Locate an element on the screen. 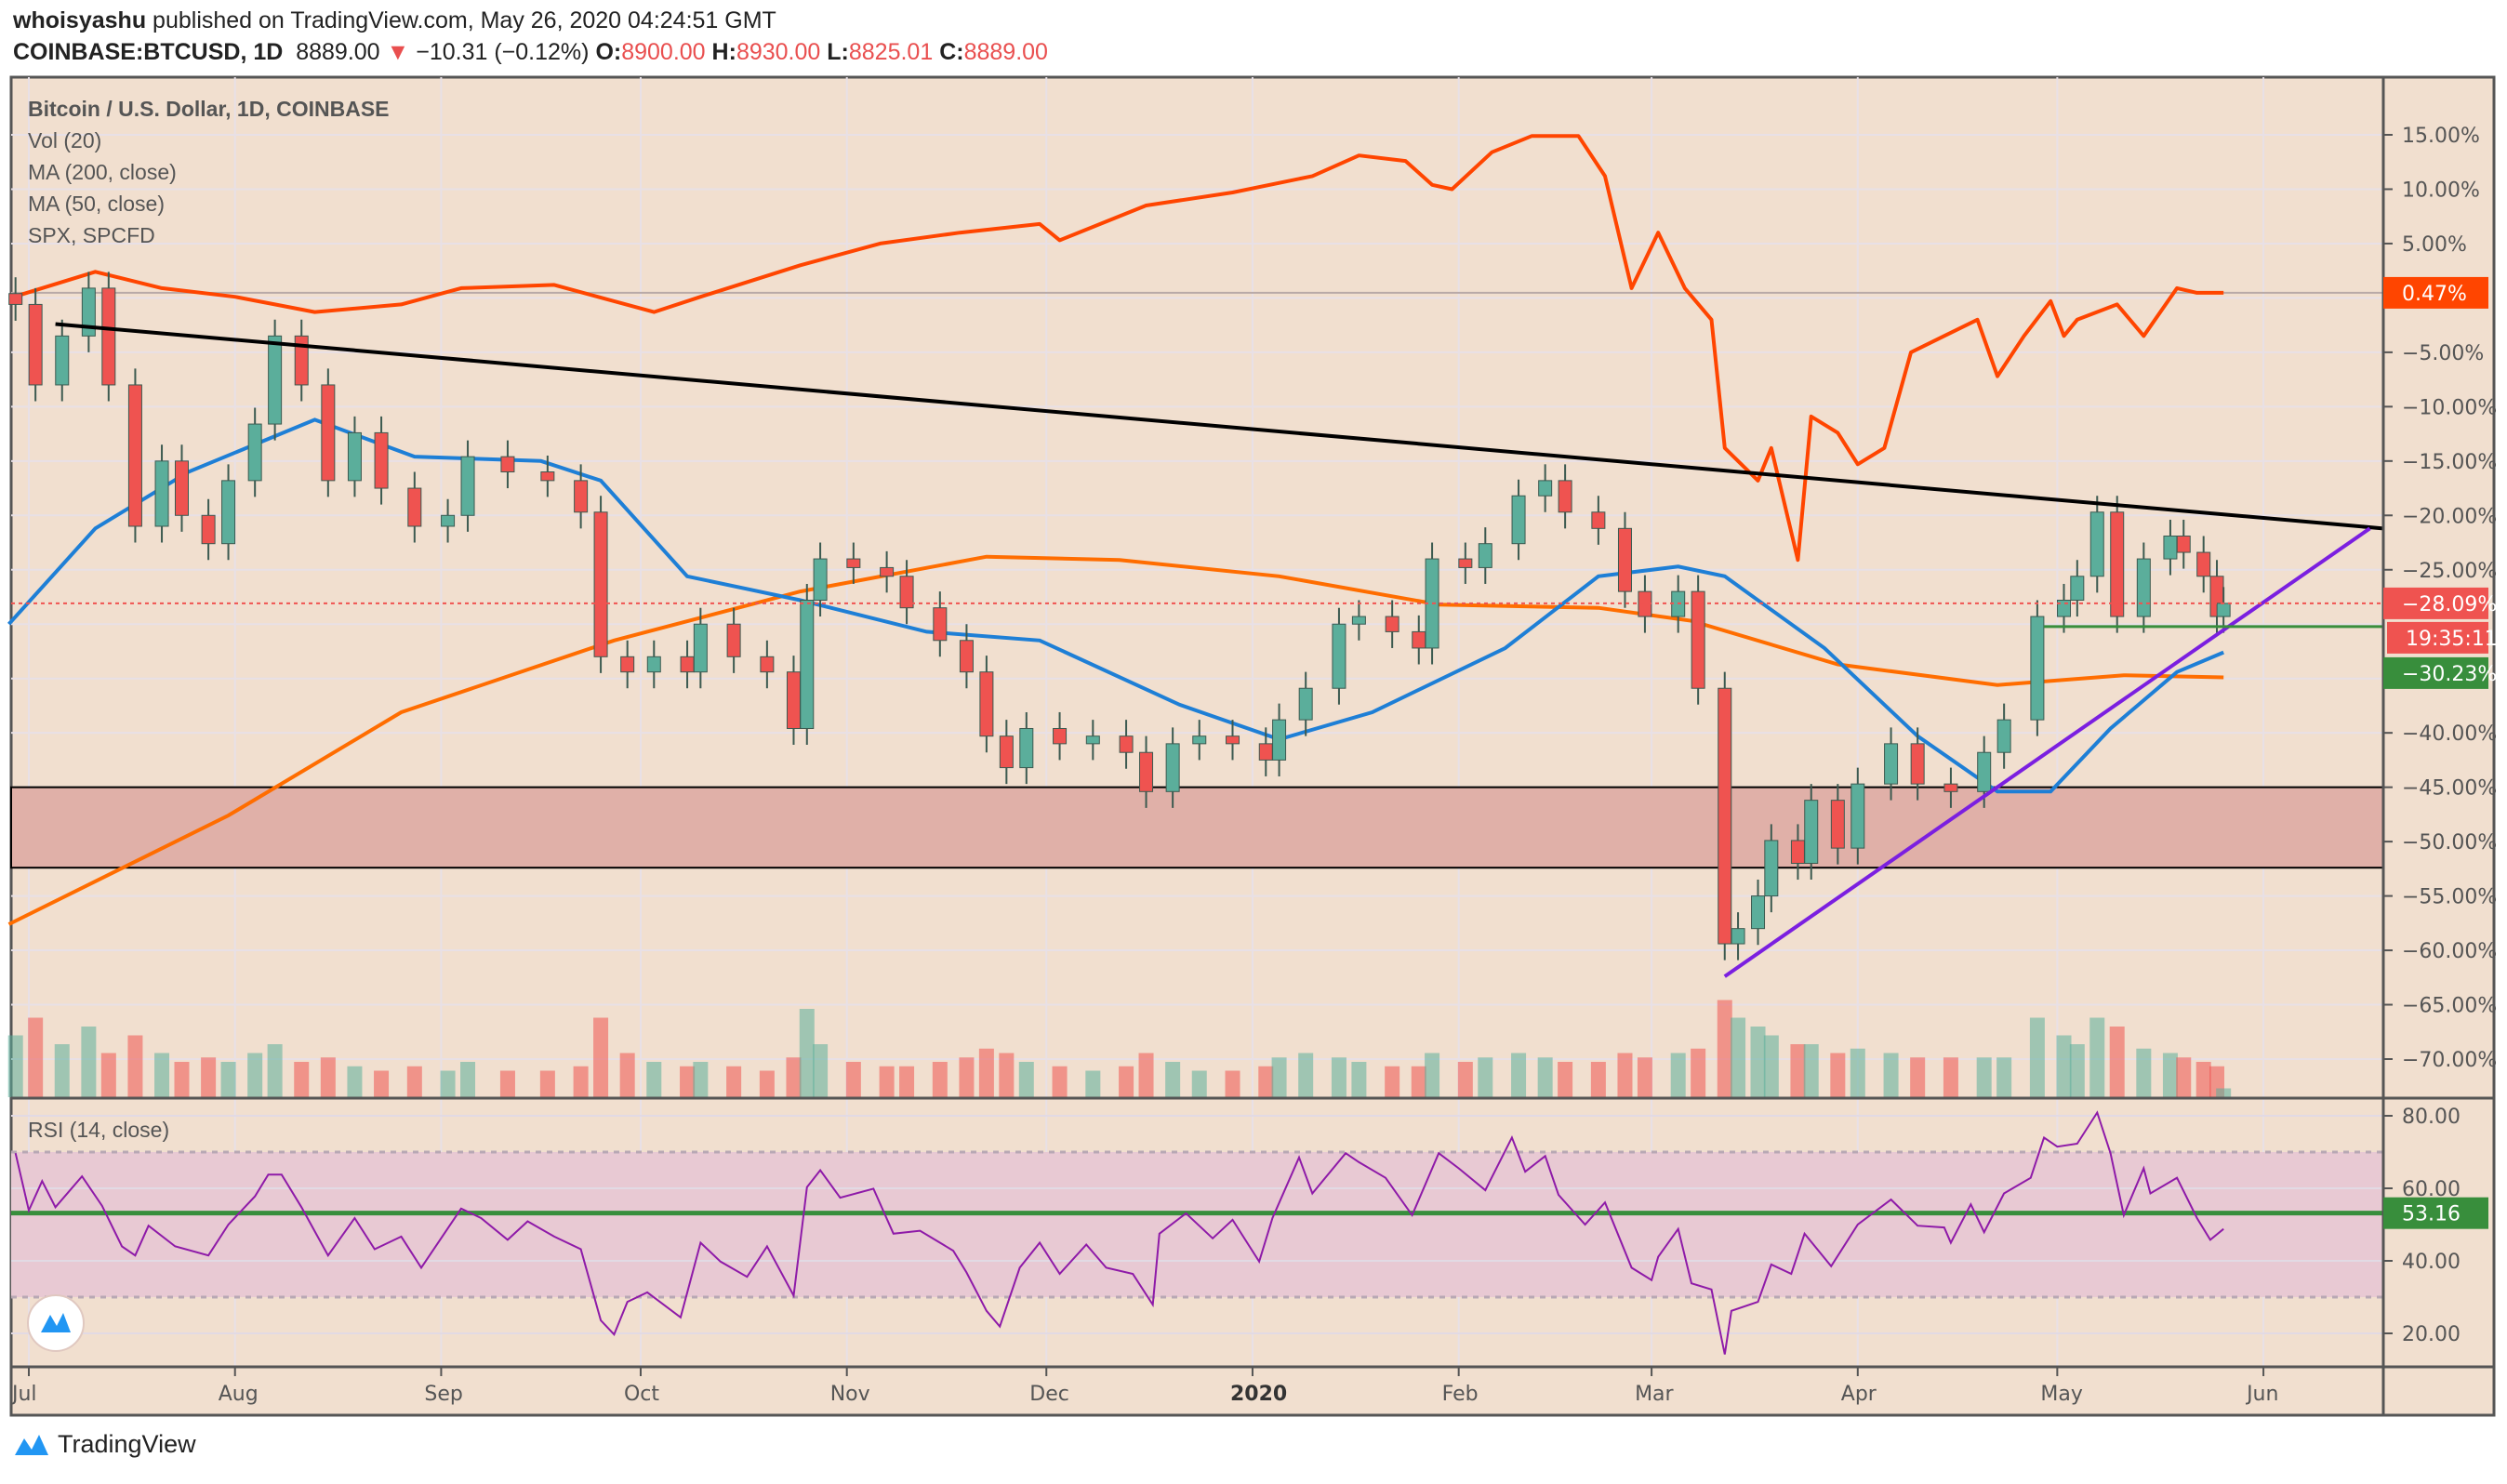 The image size is (2507, 1484). open-value: 8900.00 is located at coordinates (663, 52).